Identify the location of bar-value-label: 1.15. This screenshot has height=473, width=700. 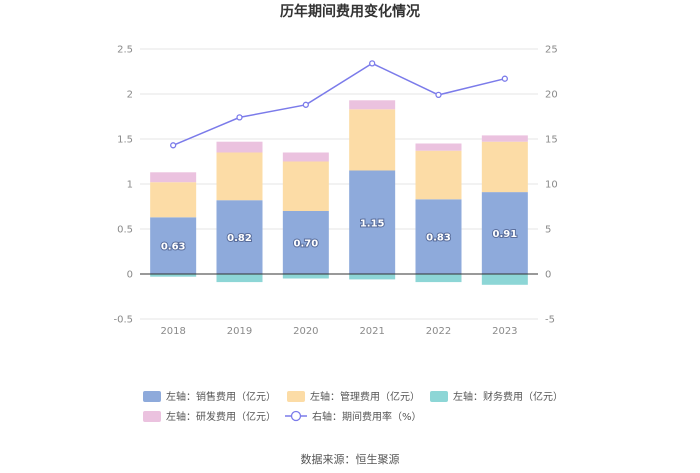
(372, 223).